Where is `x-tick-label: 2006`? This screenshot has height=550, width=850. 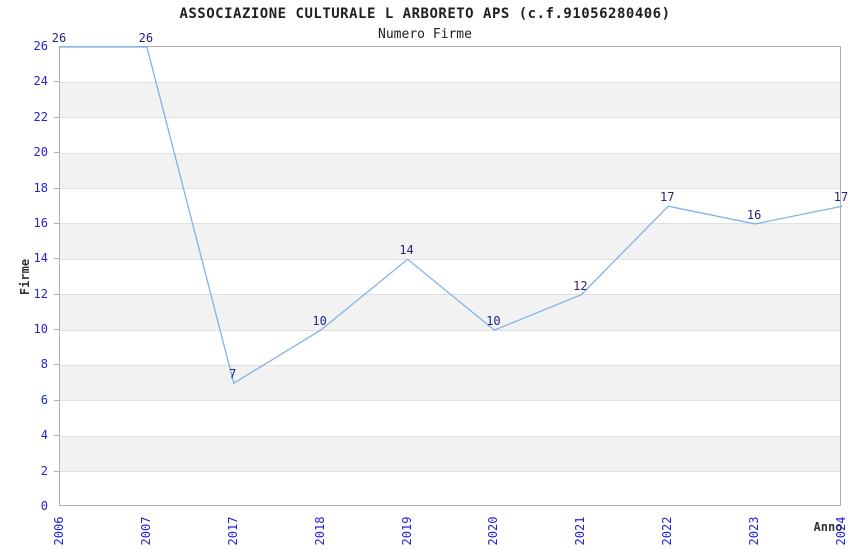 x-tick-label: 2006 is located at coordinates (59, 531).